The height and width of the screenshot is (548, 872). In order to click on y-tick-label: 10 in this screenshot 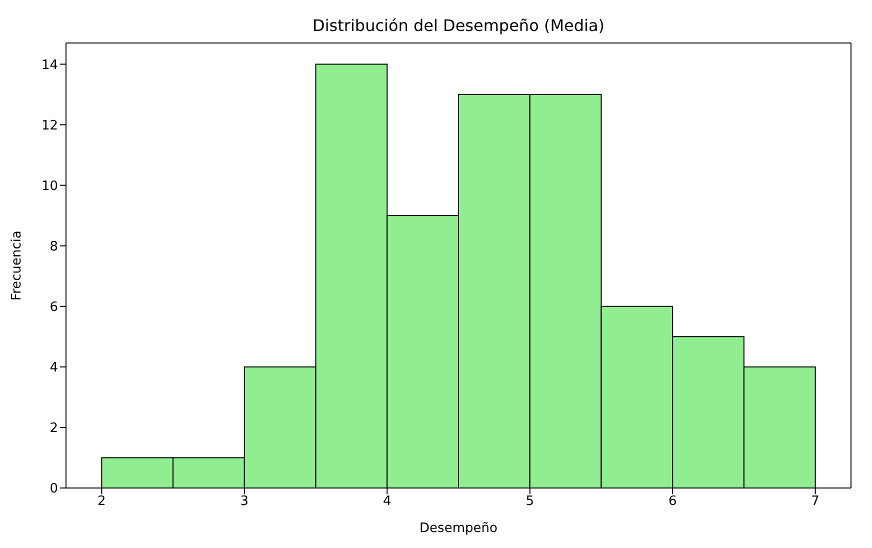, I will do `click(49, 186)`.